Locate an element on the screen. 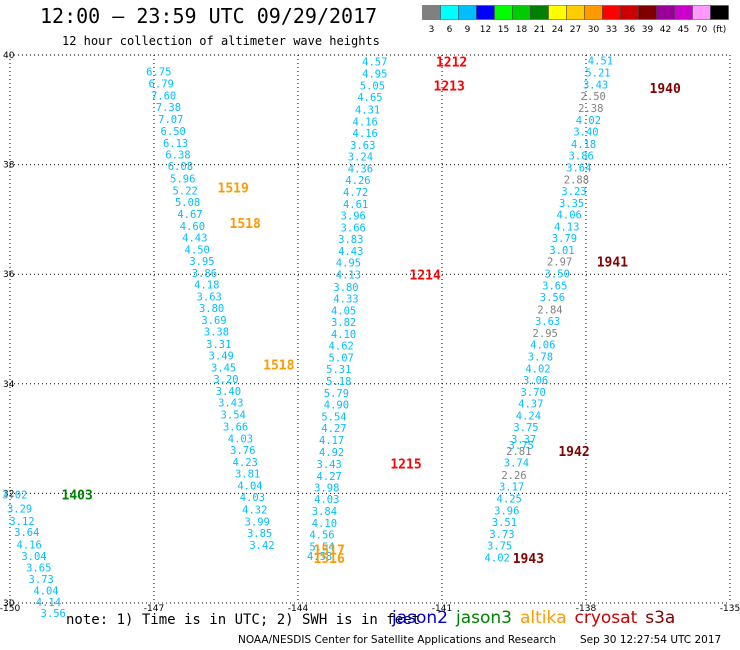  wave-height-point: 3.35 is located at coordinates (571, 204).